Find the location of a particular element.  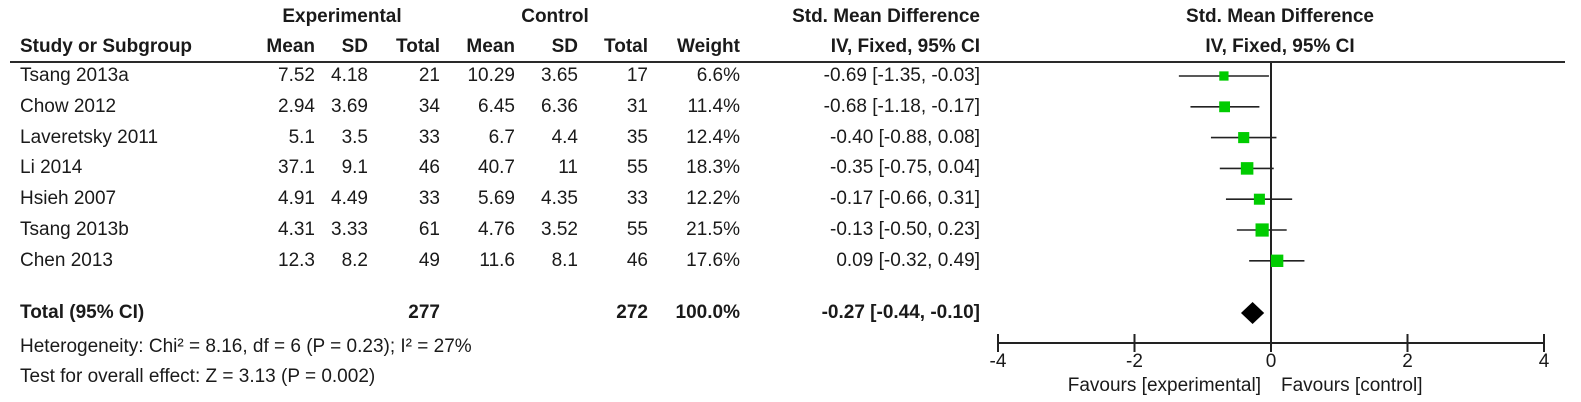

header-divider is located at coordinates (787, 62).